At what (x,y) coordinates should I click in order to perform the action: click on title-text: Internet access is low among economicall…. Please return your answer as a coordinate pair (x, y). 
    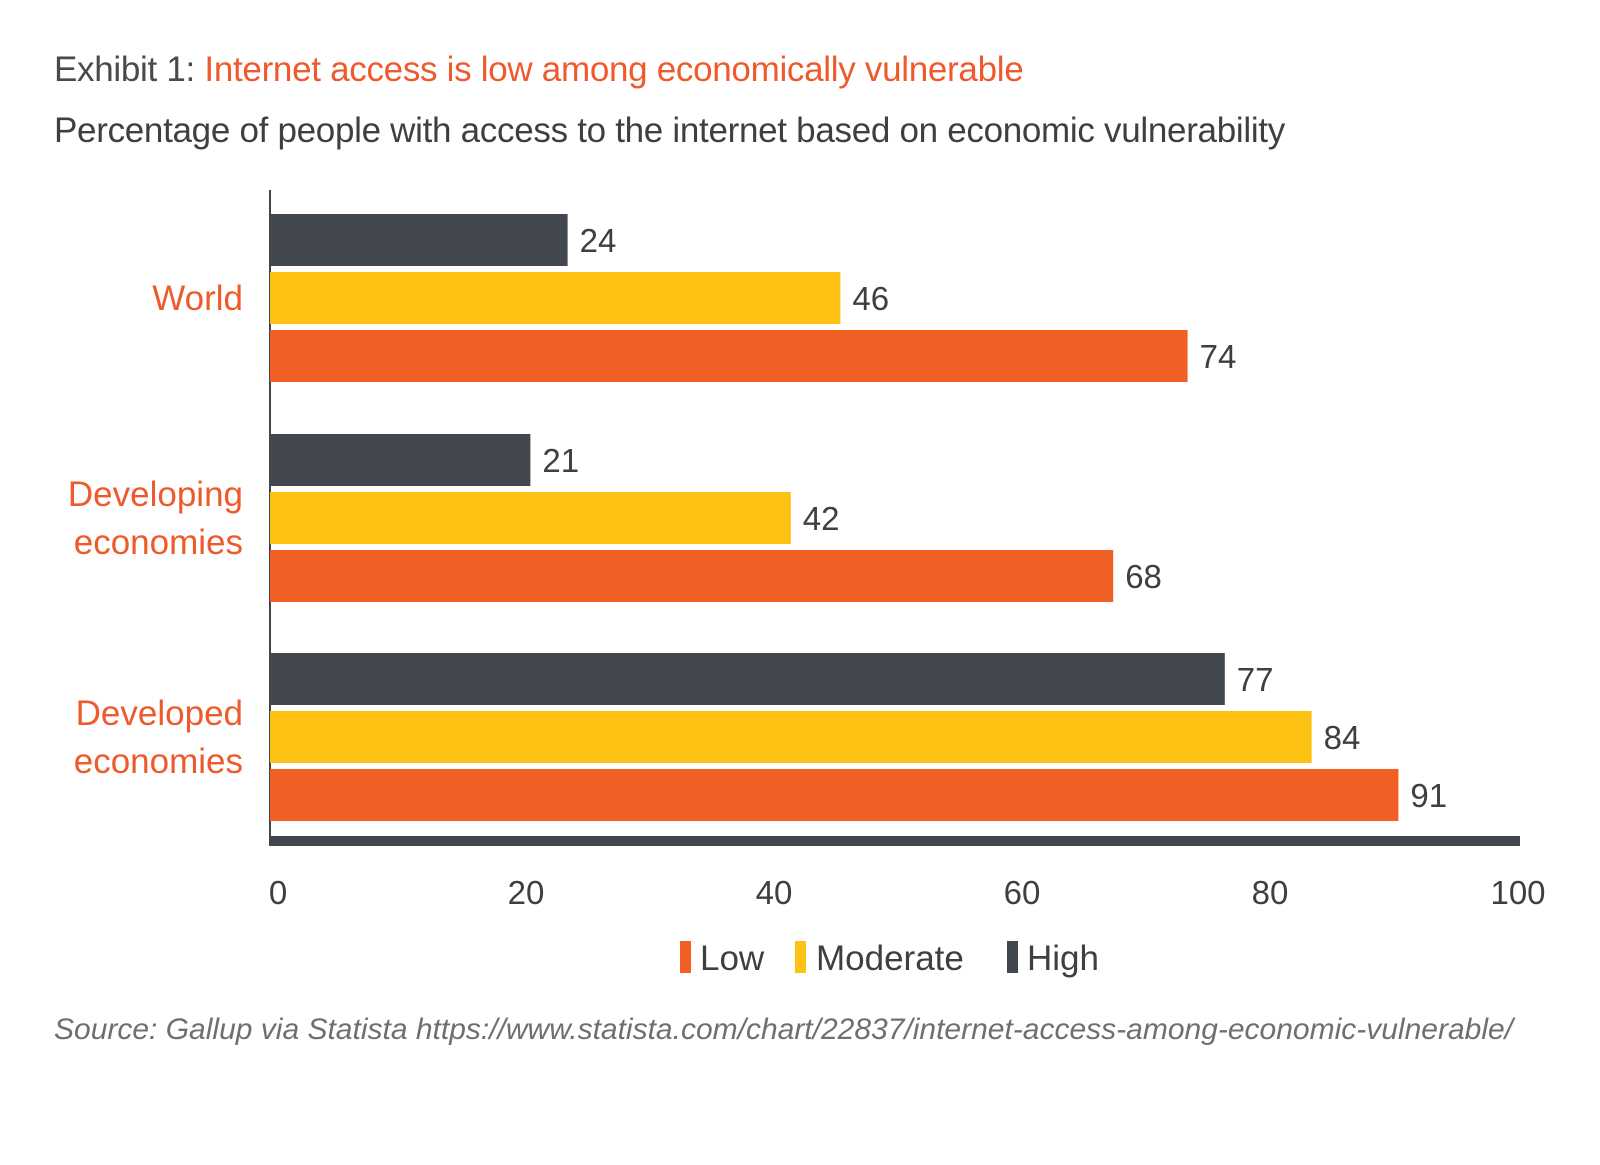
    Looking at the image, I should click on (614, 69).